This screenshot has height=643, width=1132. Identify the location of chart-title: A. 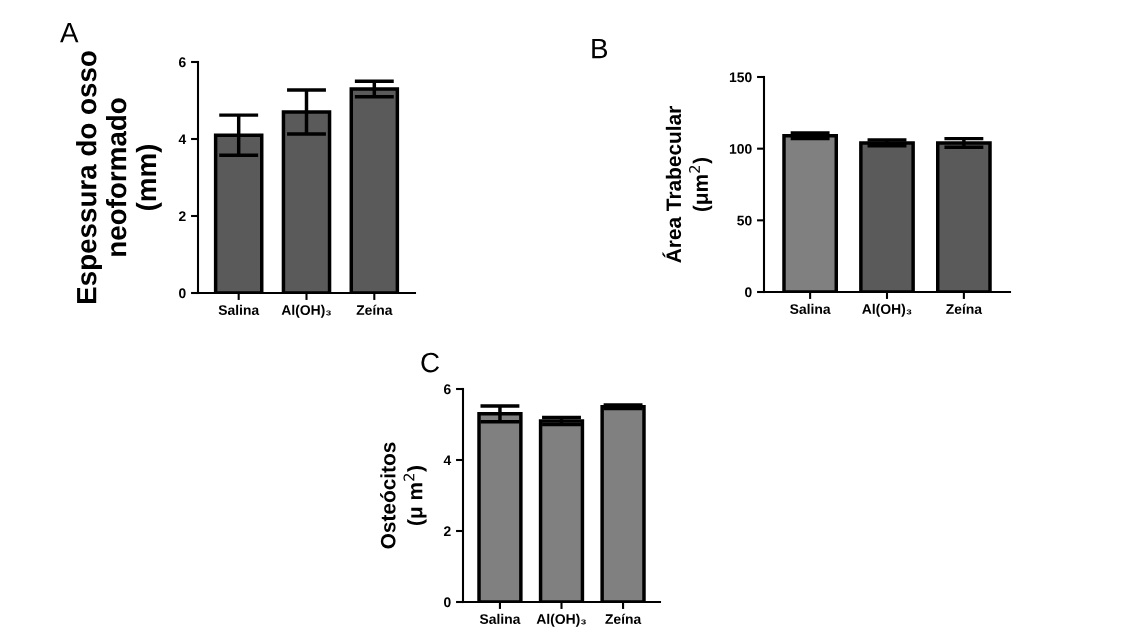
(69, 33).